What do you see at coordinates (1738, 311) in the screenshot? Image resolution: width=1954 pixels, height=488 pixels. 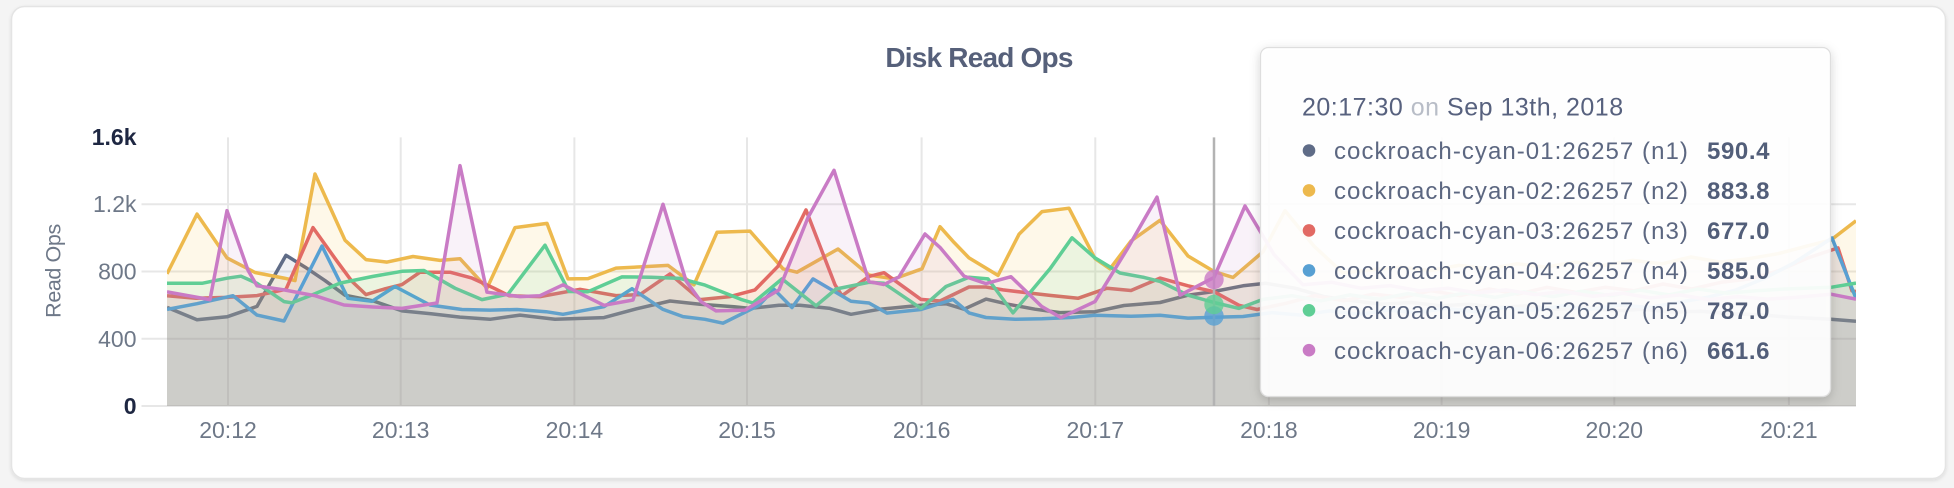 I see `svg-text: 787.0` at bounding box center [1738, 311].